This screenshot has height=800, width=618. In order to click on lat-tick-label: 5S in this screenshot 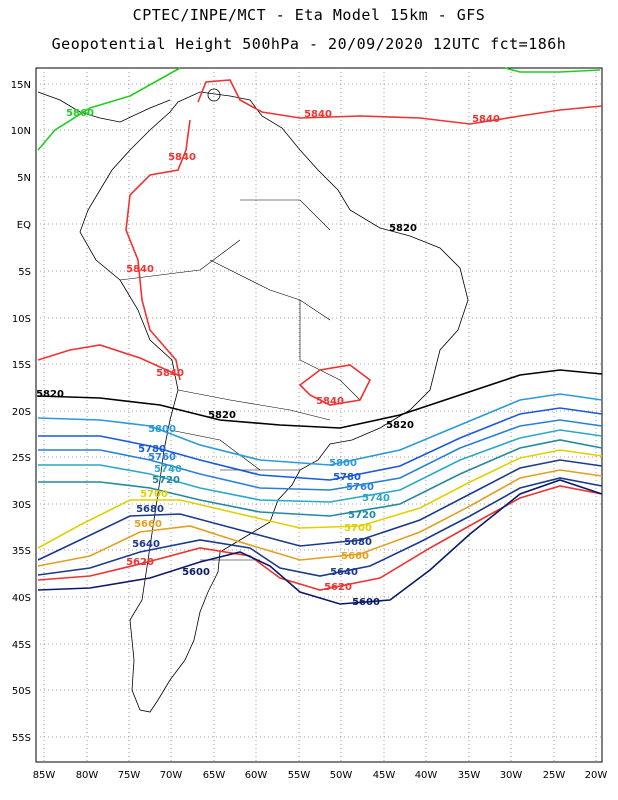, I will do `click(24, 272)`.